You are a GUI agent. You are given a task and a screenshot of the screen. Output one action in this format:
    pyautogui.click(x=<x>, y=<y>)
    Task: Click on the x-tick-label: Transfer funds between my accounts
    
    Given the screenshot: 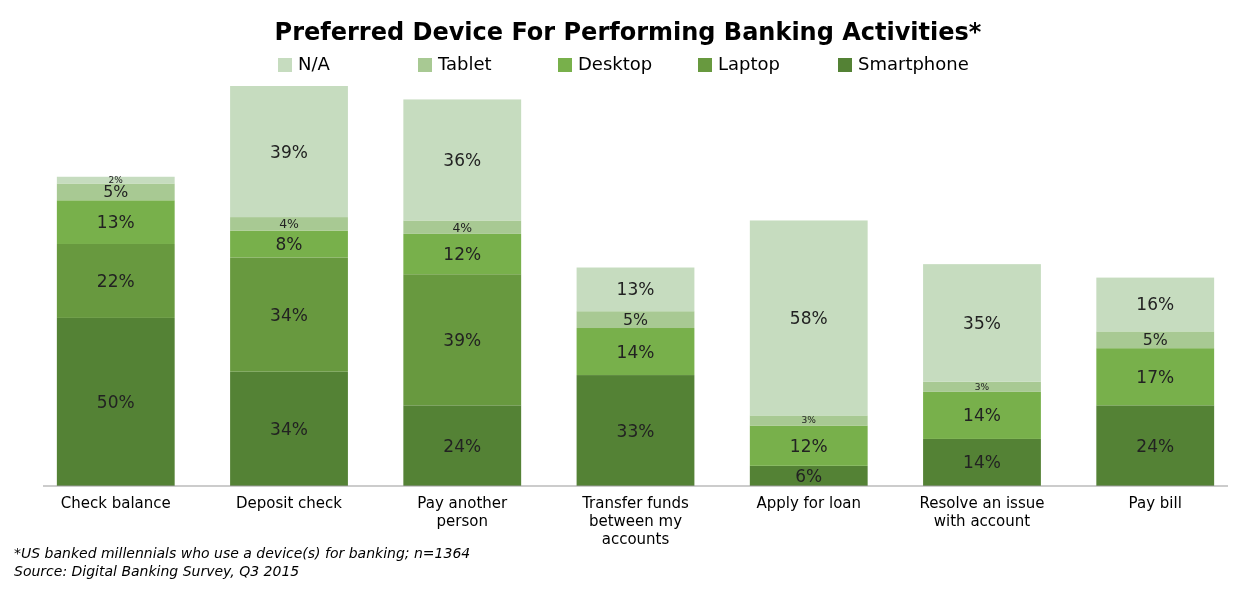 What is the action you would take?
    pyautogui.click(x=635, y=521)
    